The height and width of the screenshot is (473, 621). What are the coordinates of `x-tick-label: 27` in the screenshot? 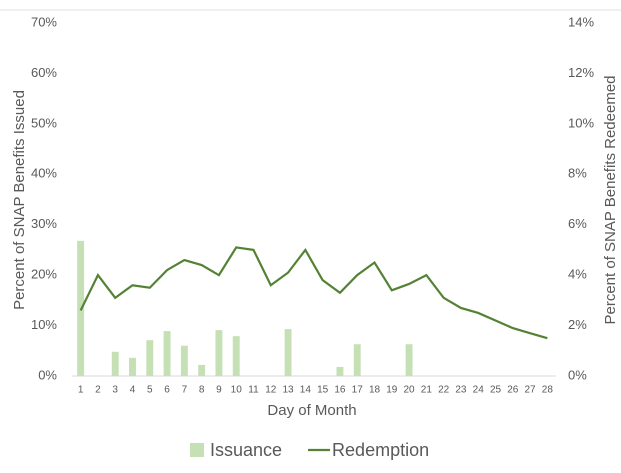 It's located at (531, 390).